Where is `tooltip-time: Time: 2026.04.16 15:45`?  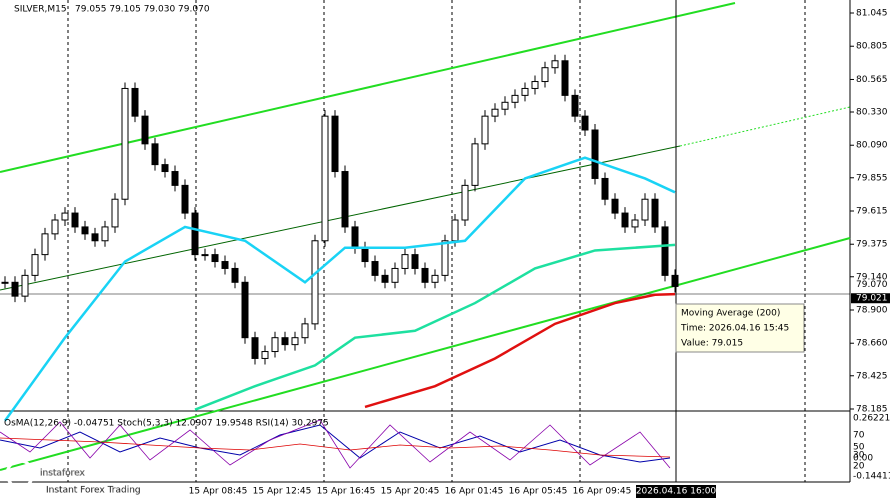
tooltip-time: Time: 2026.04.16 15:45 is located at coordinates (734, 329).